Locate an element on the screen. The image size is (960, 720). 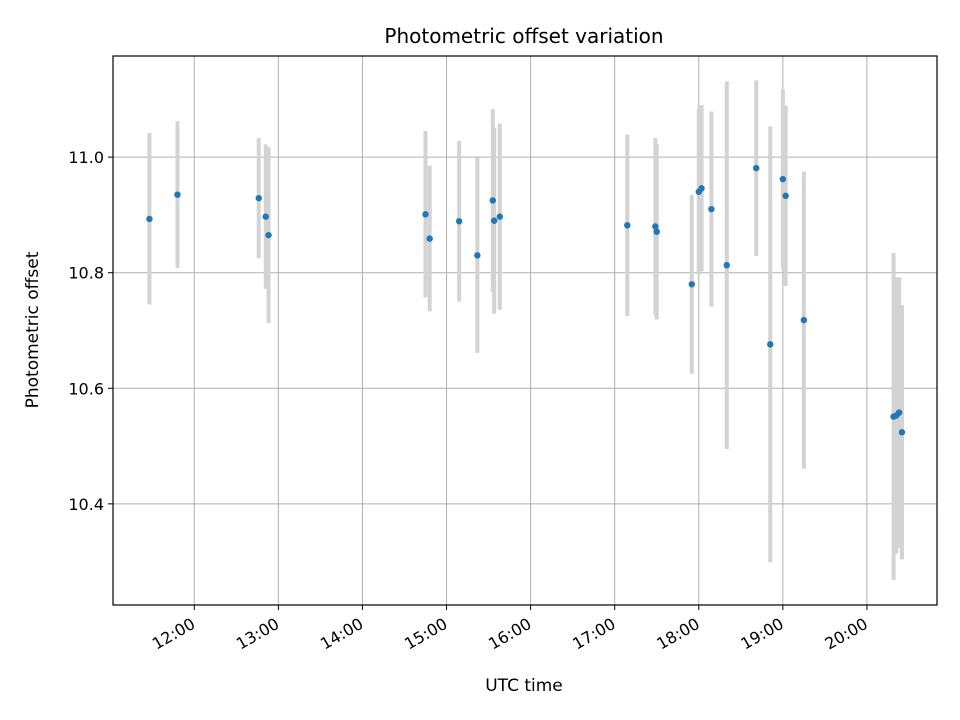
y-tick-label: 10.8 is located at coordinates (86, 273).